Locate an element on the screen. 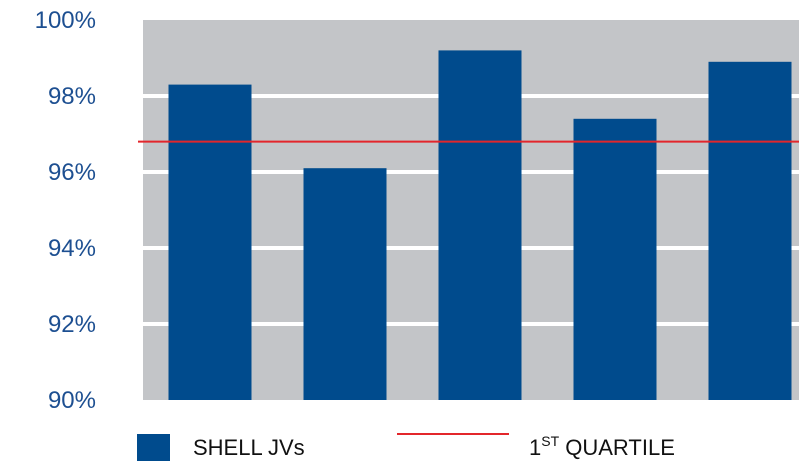 The width and height of the screenshot is (809, 463). legend-quartile-main: 1 is located at coordinates (535, 447).